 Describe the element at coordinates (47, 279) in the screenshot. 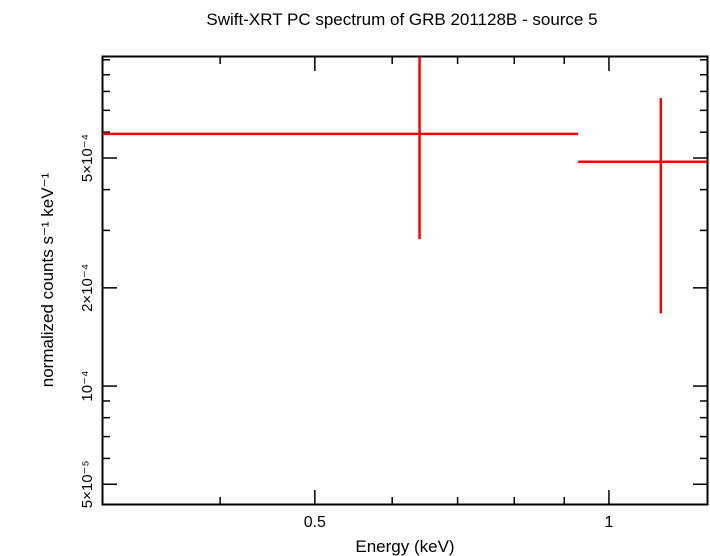

I see `y-axis-label: normalized counts s⁻¹ keV⁻¹` at that location.